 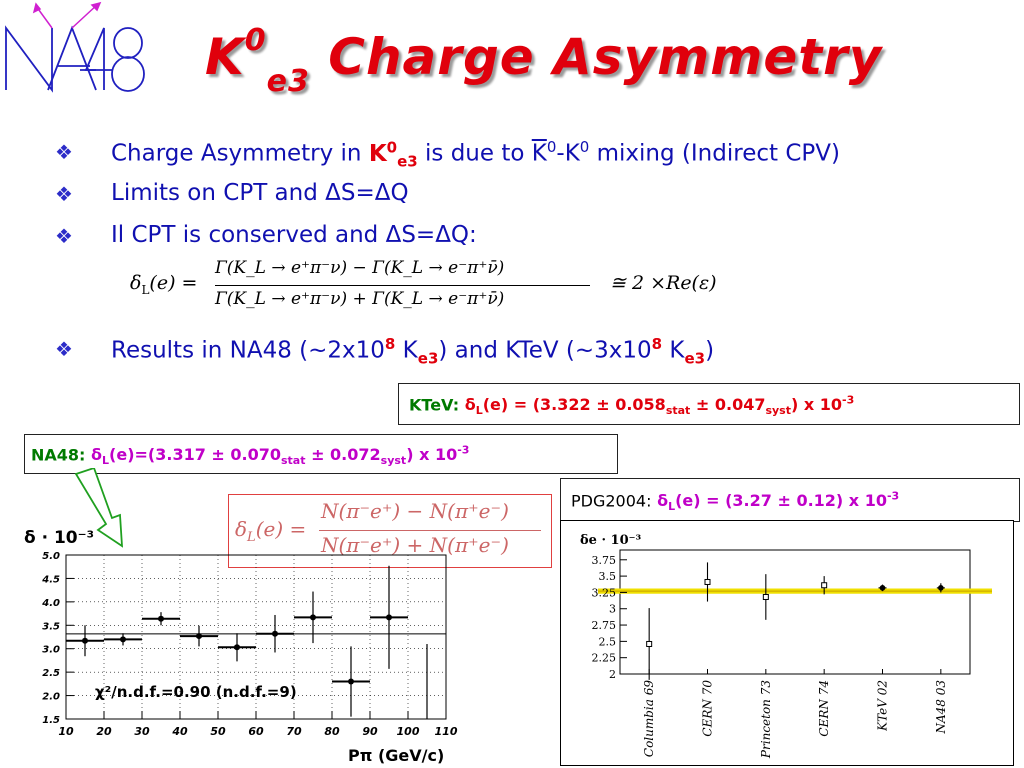 What do you see at coordinates (50, 603) in the screenshot?
I see `chart1-ytick-label: 4.0` at bounding box center [50, 603].